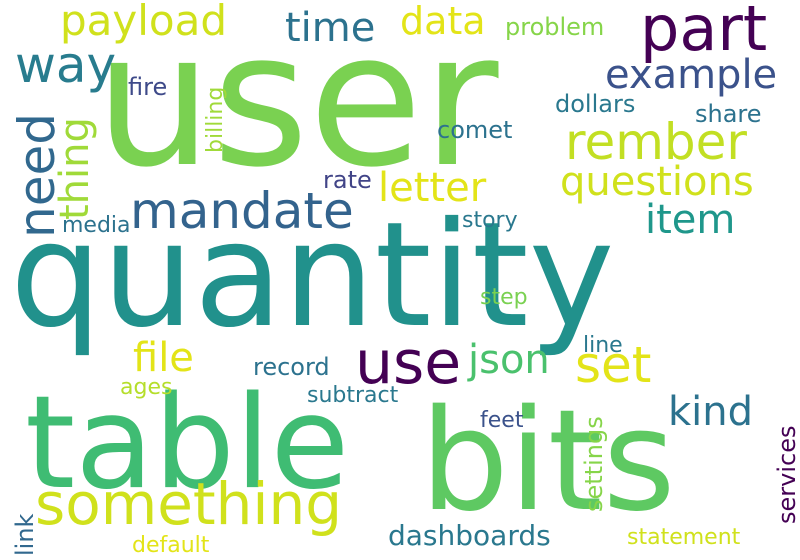 This screenshot has height=560, width=800. I want to click on word-part: part, so click(704, 32).